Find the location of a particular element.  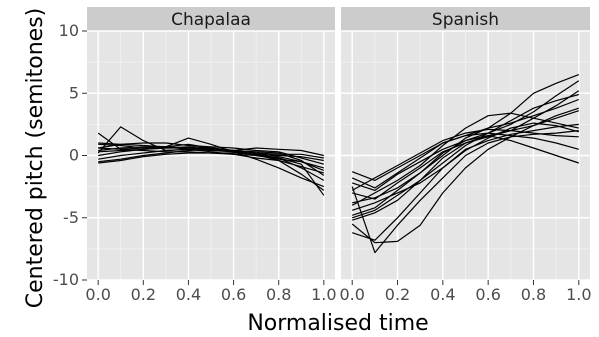

facet-strip-label: Spanish is located at coordinates (465, 20).